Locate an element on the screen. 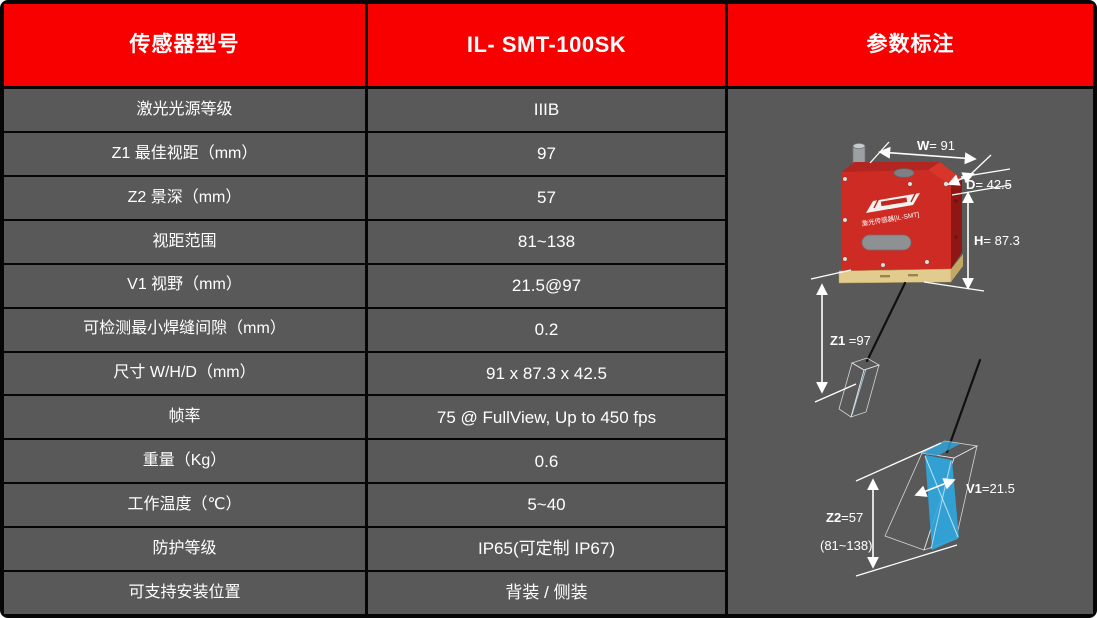 This screenshot has width=1097, height=618. spec-value: 0.6 is located at coordinates (546, 461).